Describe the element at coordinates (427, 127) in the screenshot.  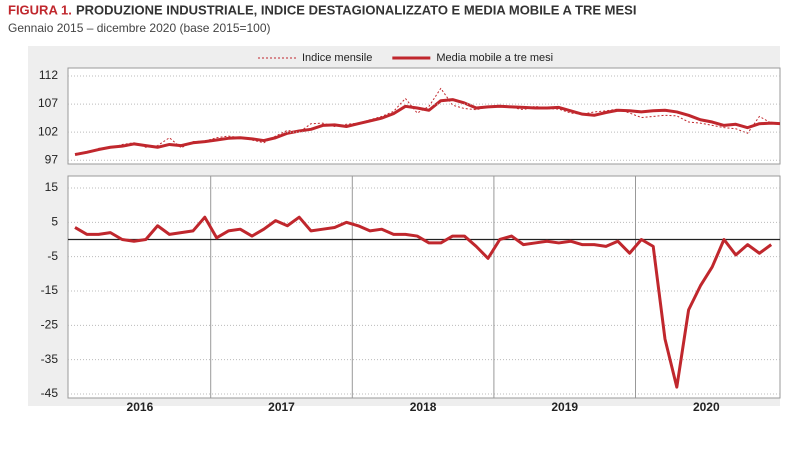
I see `series-line` at that location.